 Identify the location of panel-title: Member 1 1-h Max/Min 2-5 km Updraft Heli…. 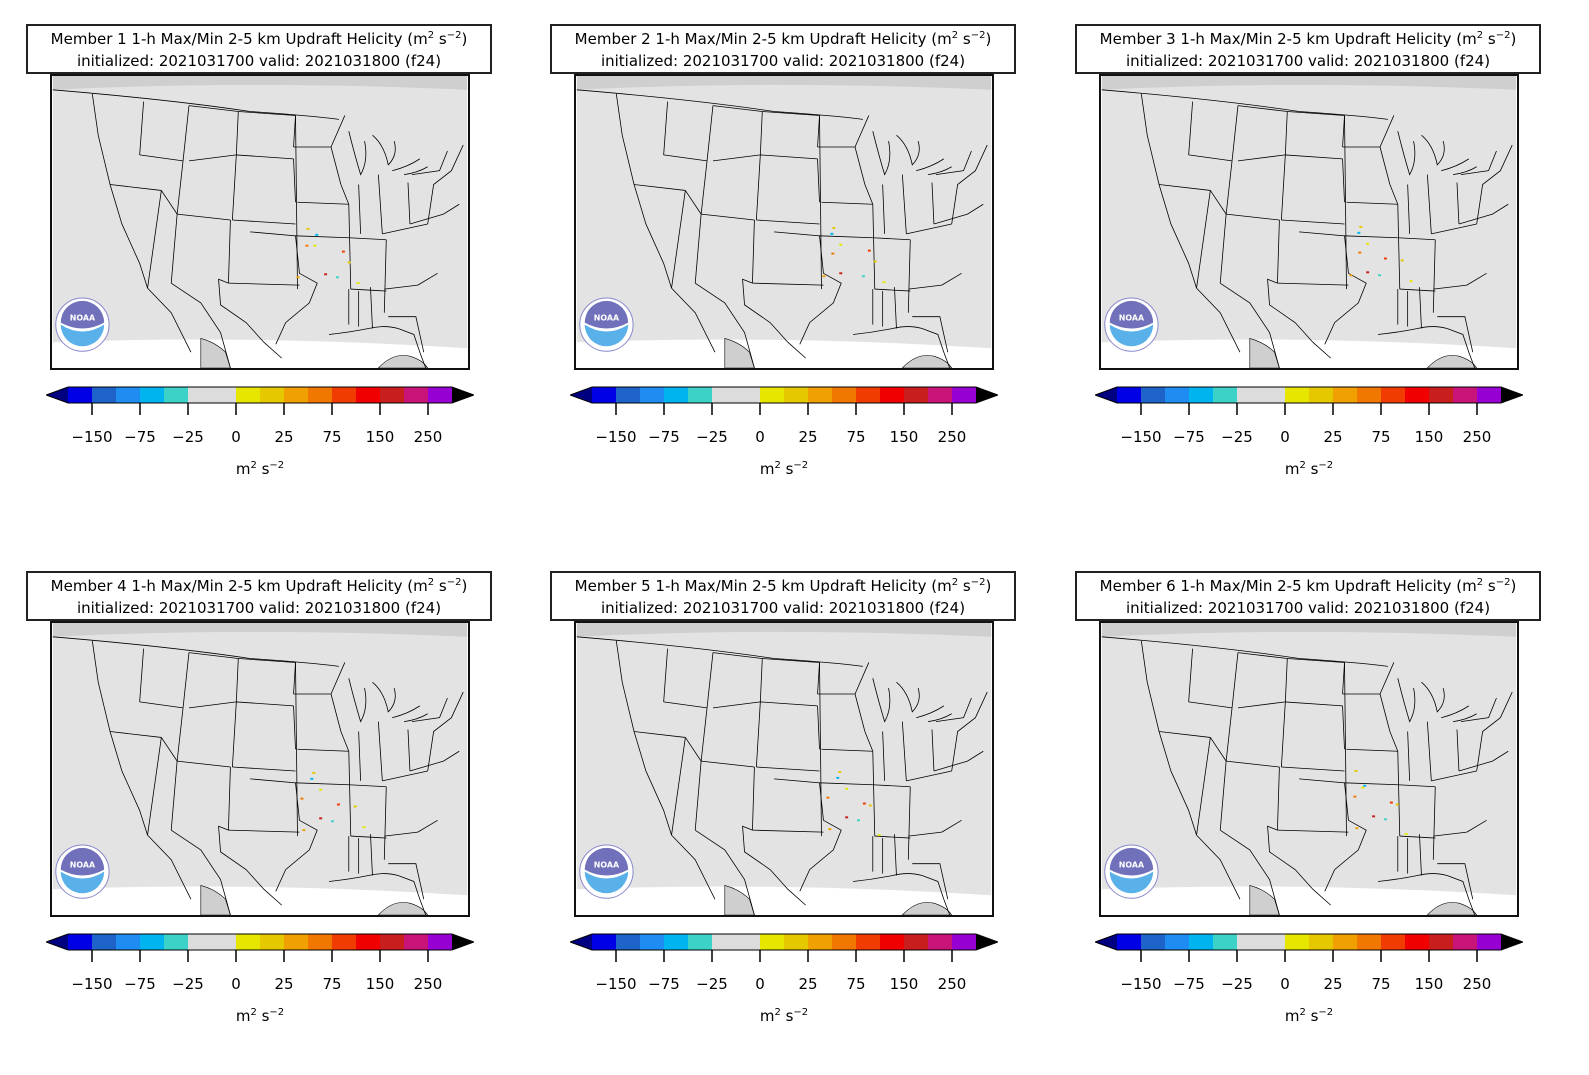
(259, 49).